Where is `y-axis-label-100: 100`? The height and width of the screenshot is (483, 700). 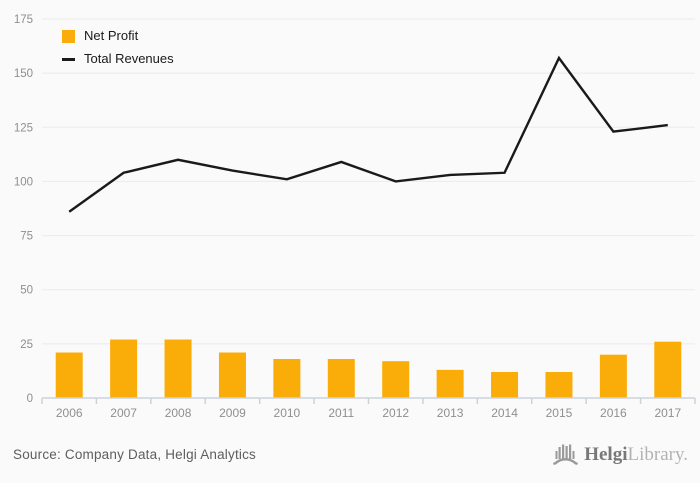 y-axis-label-100: 100 is located at coordinates (23, 182).